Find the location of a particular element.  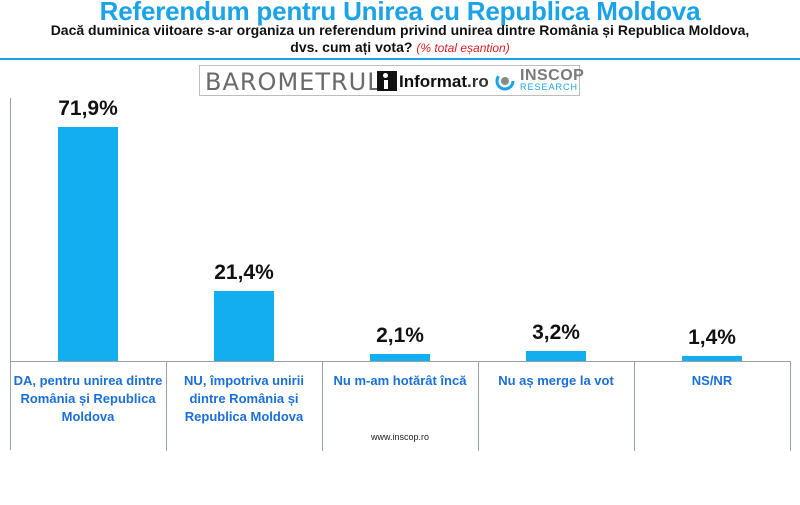

research-logo: RESEARCH is located at coordinates (549, 87).